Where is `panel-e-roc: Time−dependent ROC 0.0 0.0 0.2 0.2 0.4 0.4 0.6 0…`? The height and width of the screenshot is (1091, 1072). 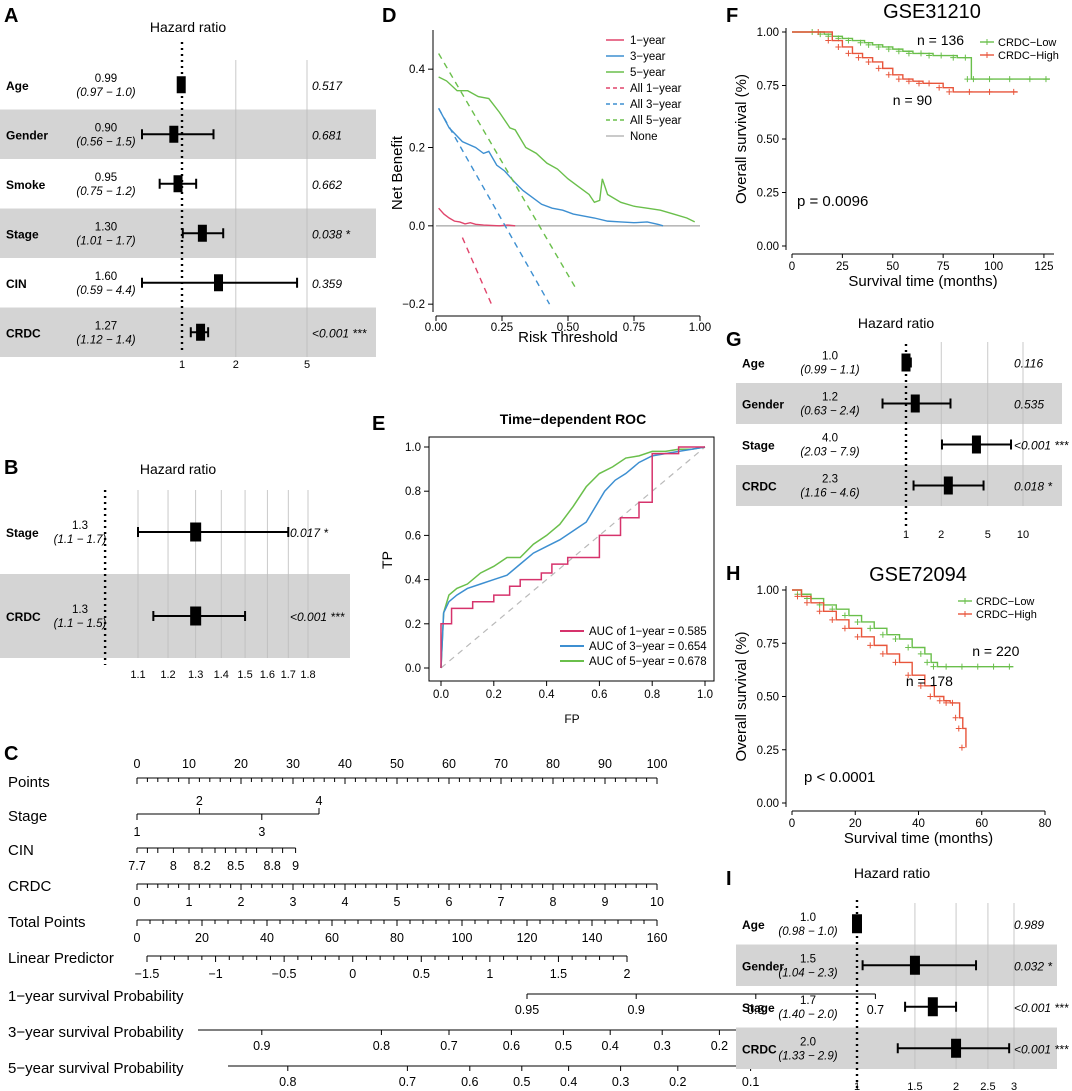
panel-e-roc: Time−dependent ROC 0.0 0.0 0.2 0.2 0.4 0.4 0.6 0… is located at coordinates (547, 568).